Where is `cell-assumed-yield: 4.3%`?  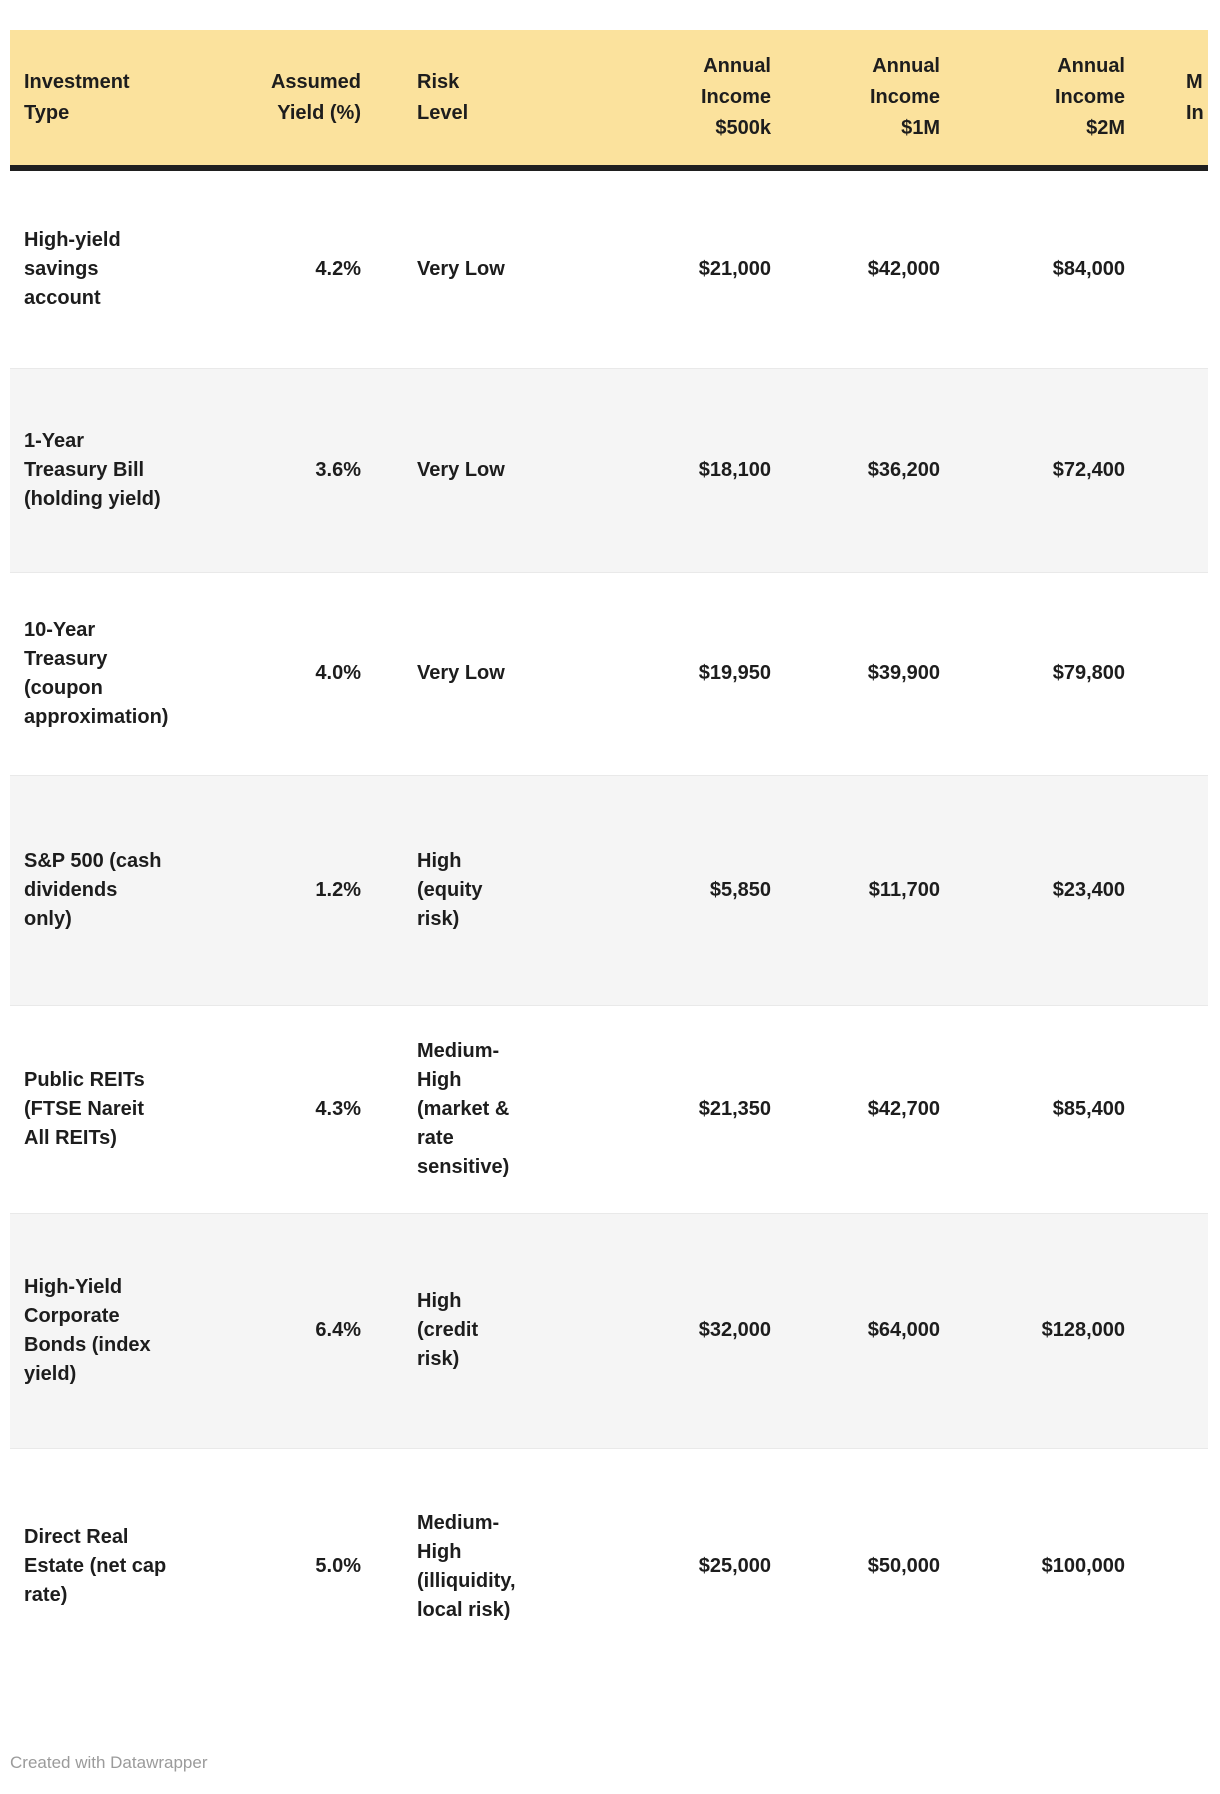
cell-assumed-yield: 4.3% is located at coordinates (338, 1108).